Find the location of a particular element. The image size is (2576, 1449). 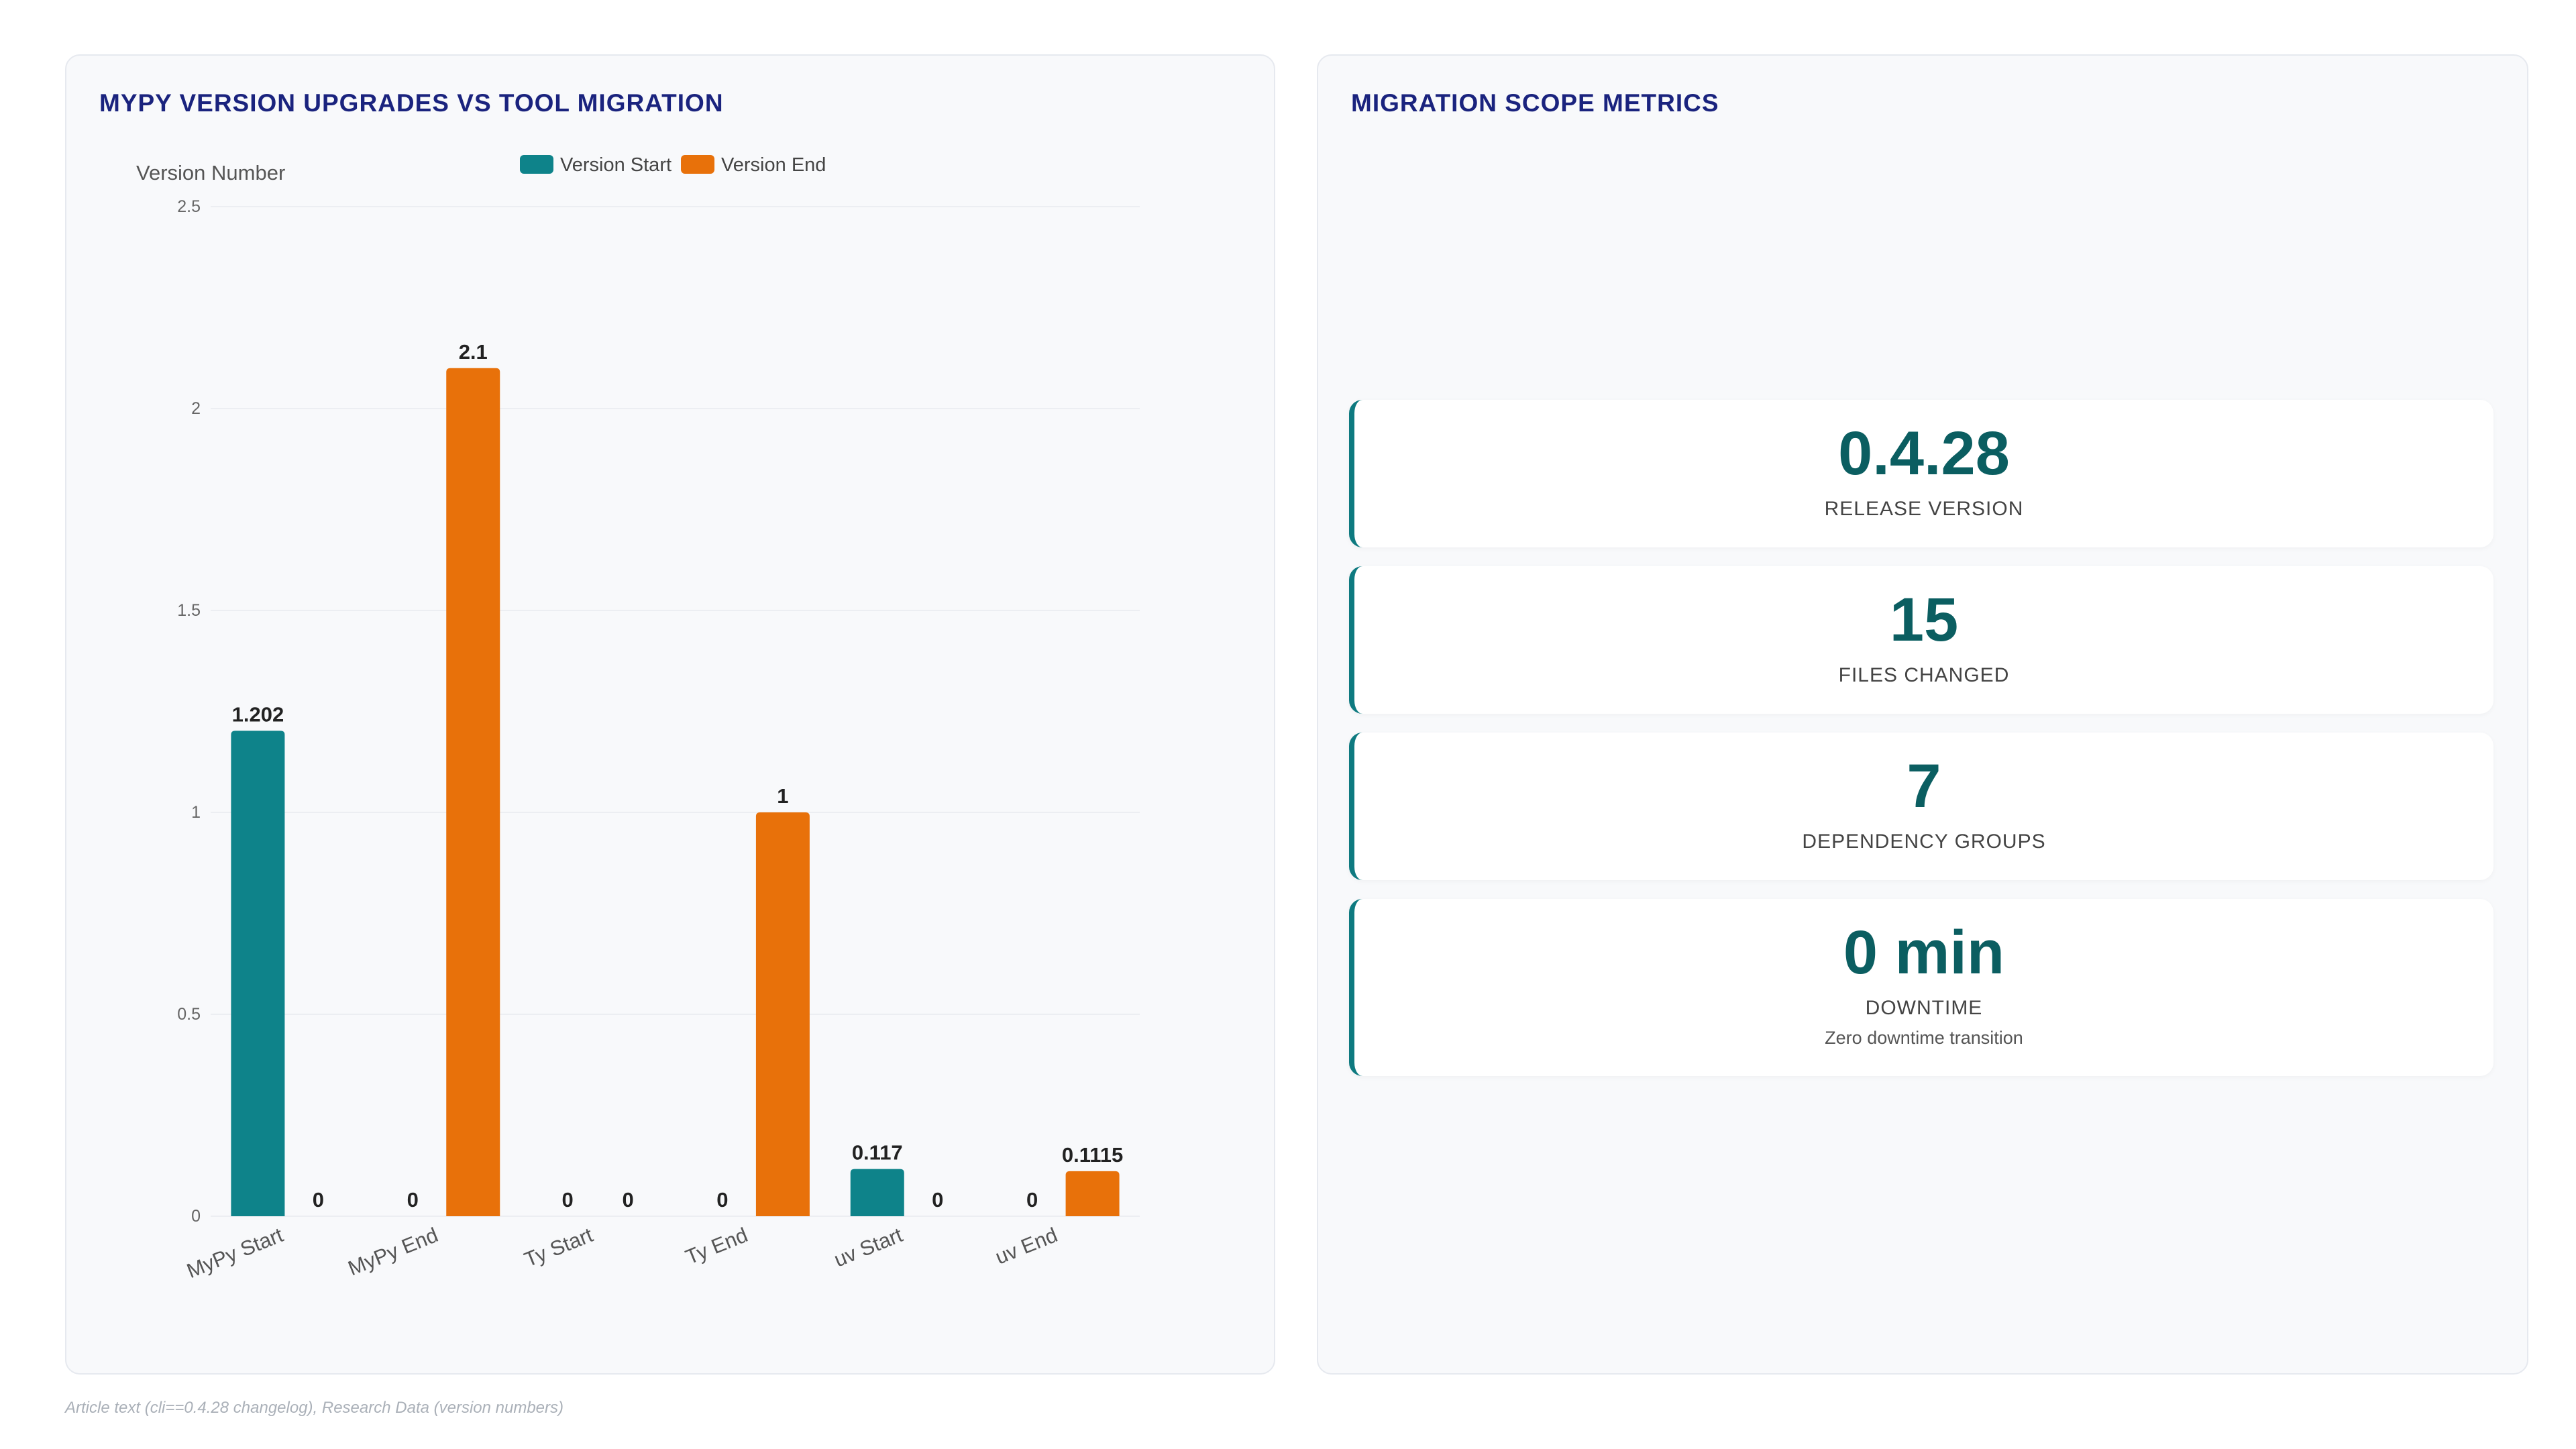

metric-card-release-version: 0.4.28 RELEASE VERSION is located at coordinates (1921, 473).